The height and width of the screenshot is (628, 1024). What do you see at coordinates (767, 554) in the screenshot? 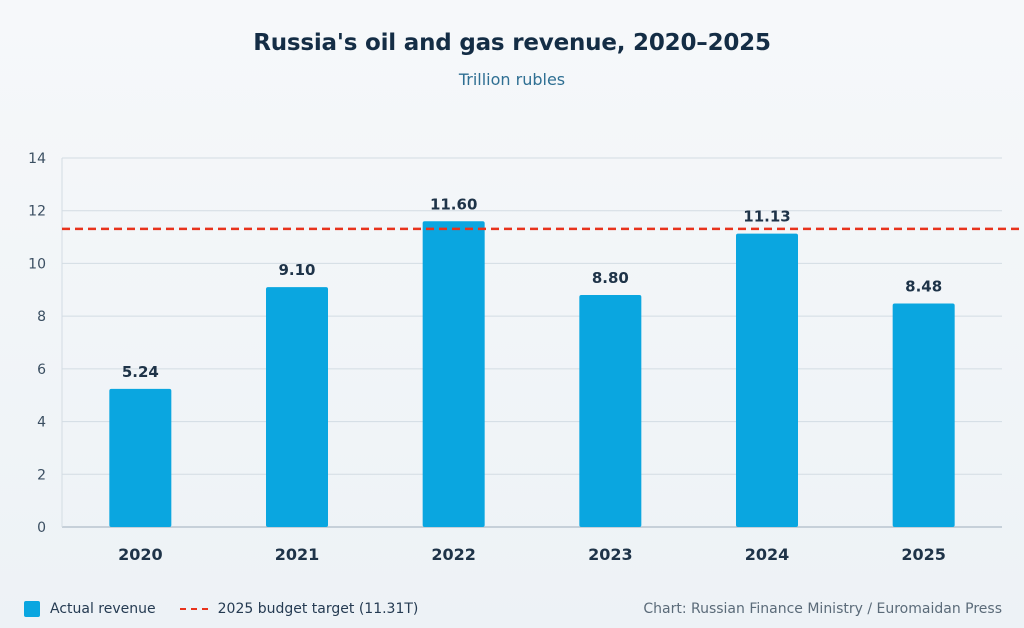
I see `x-tick-label: 2024` at bounding box center [767, 554].